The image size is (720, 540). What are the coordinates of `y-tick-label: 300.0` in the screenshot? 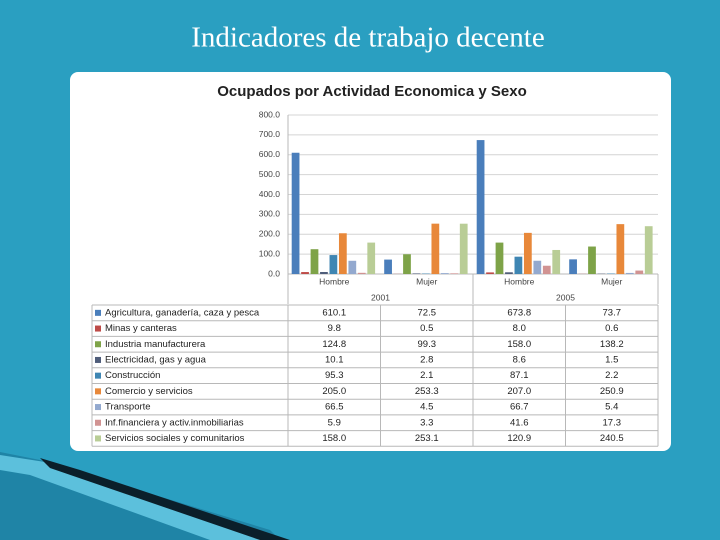 It's located at (270, 214).